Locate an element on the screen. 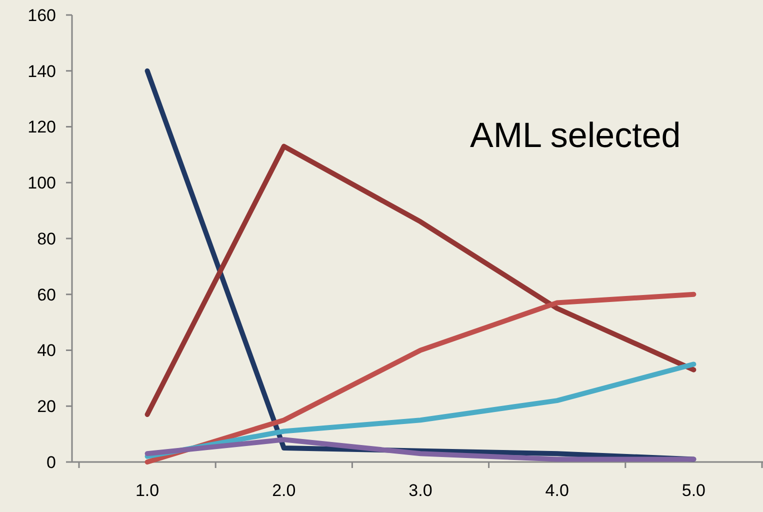  x-tick-label: 2.0 is located at coordinates (284, 490).